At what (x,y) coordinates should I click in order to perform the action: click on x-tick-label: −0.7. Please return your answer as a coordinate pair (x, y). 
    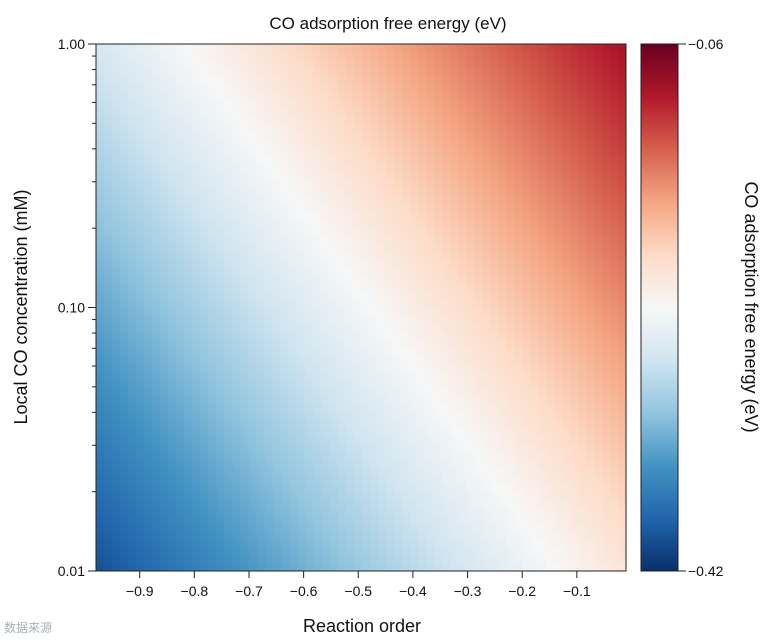
    Looking at the image, I should click on (249, 591).